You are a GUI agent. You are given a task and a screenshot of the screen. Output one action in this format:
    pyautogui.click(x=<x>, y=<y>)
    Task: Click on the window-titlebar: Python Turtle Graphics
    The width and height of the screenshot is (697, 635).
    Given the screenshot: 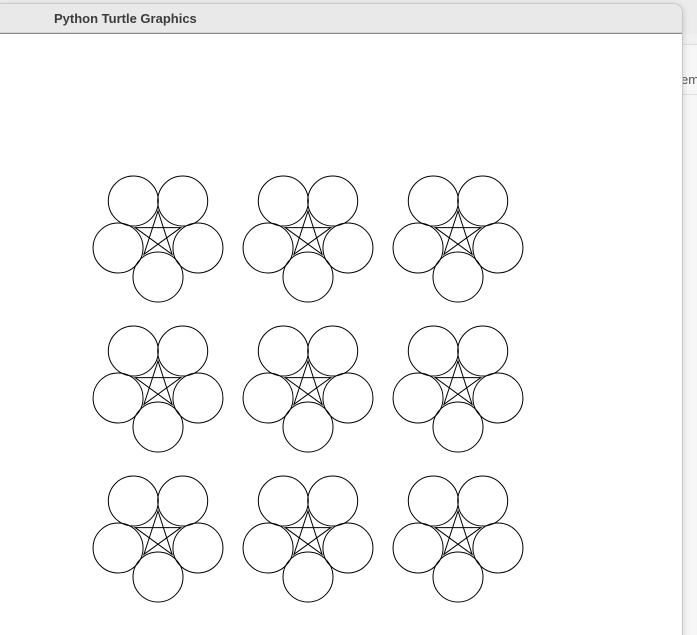 What is the action you would take?
    pyautogui.click(x=341, y=18)
    